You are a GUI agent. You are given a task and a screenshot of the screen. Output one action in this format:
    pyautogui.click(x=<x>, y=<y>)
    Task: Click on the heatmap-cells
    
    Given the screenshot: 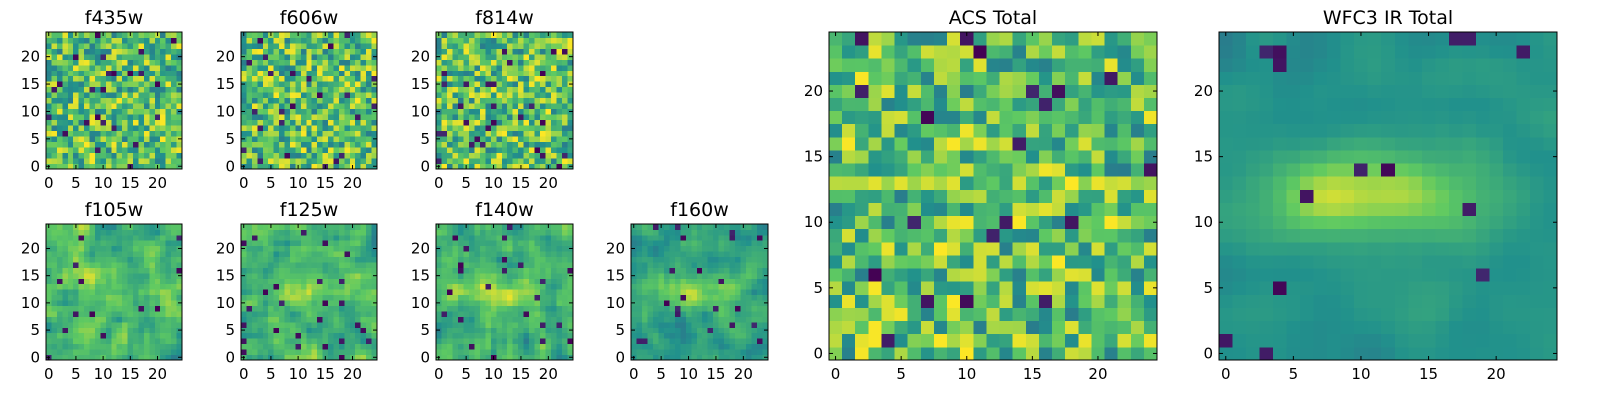 What is the action you would take?
    pyautogui.click(x=309, y=292)
    